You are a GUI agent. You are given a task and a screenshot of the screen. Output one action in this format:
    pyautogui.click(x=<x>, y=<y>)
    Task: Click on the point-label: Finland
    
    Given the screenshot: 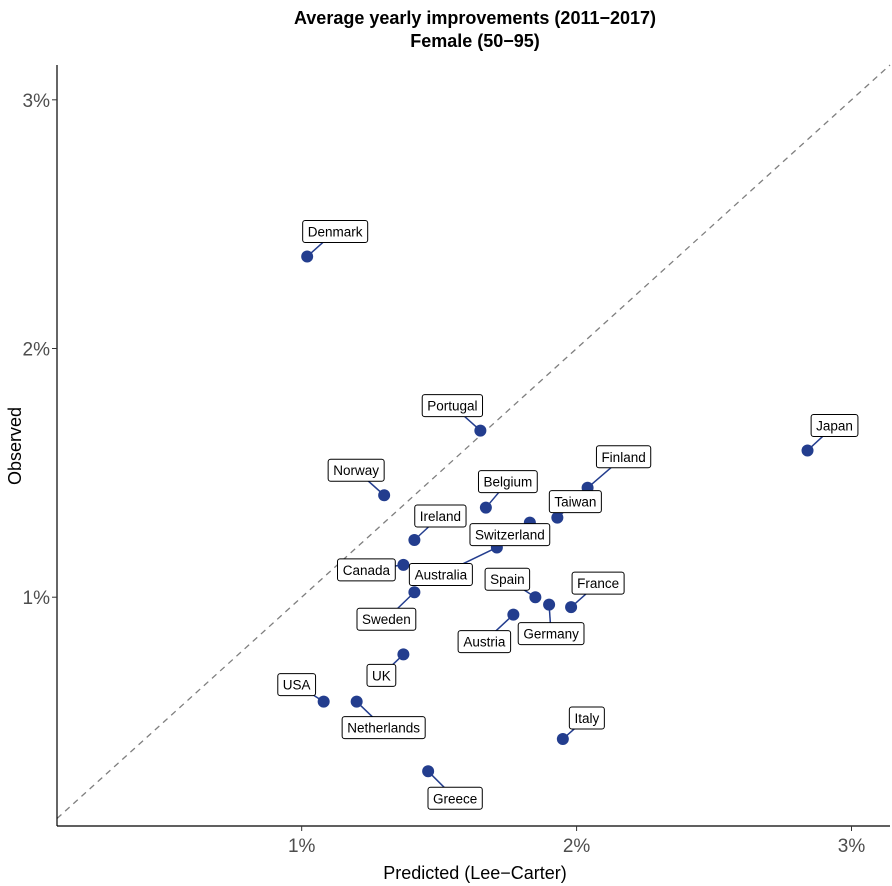 What is the action you would take?
    pyautogui.click(x=623, y=457)
    